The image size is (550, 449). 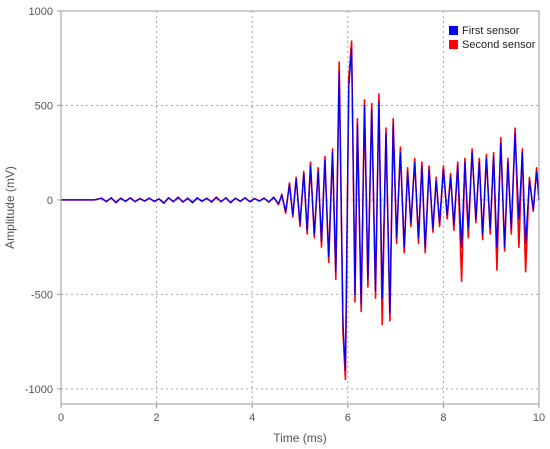 I want to click on y-tick-label: -500, so click(x=42, y=295).